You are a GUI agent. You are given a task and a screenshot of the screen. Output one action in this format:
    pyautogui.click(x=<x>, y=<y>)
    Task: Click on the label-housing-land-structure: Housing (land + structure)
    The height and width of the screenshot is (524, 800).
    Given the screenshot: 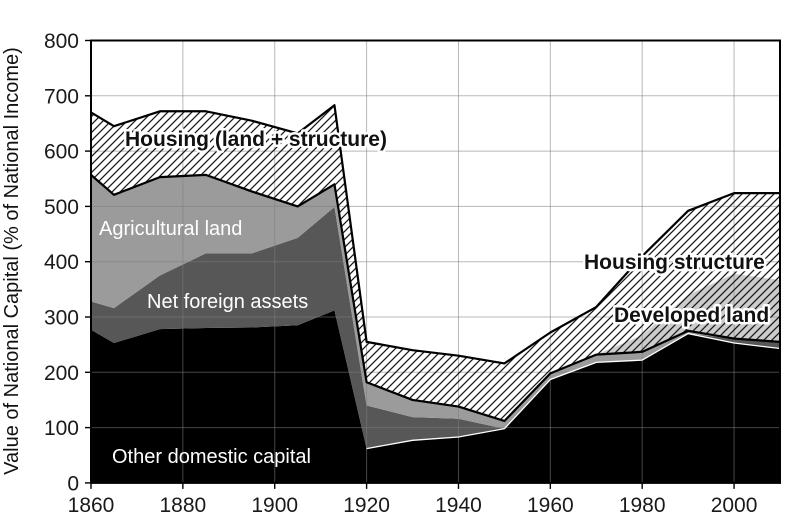 What is the action you would take?
    pyautogui.click(x=256, y=139)
    